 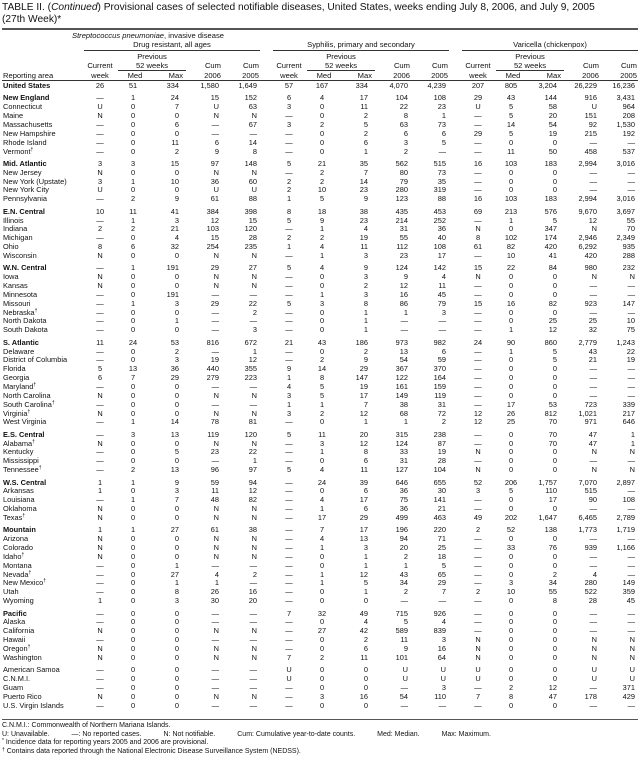 I want to click on cell-value: 120, so click(x=250, y=229).